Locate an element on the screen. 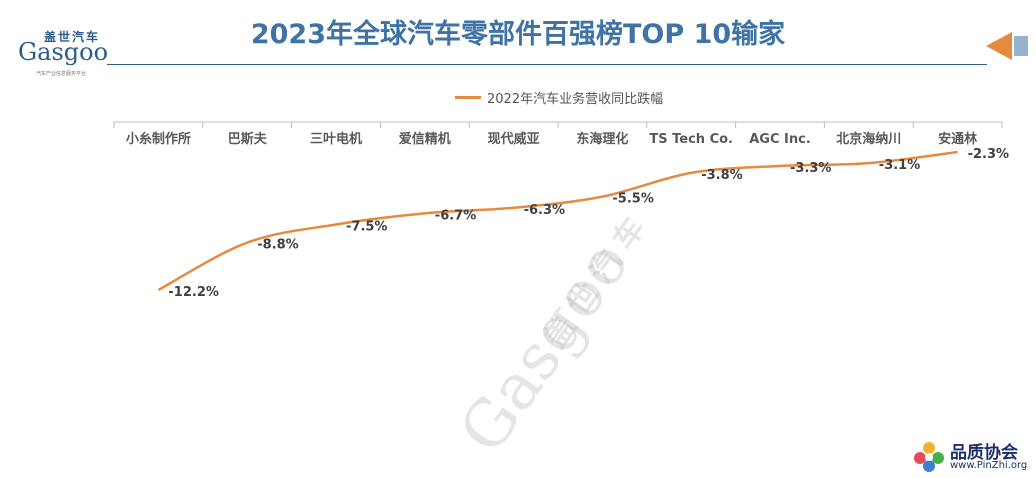 The height and width of the screenshot is (478, 1036). data-label: -3.8% is located at coordinates (721, 175).